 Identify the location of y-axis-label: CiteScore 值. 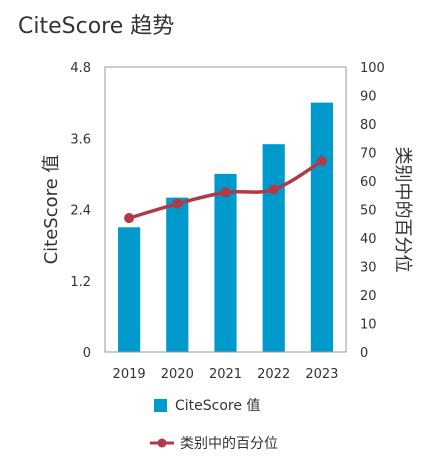
(51, 210).